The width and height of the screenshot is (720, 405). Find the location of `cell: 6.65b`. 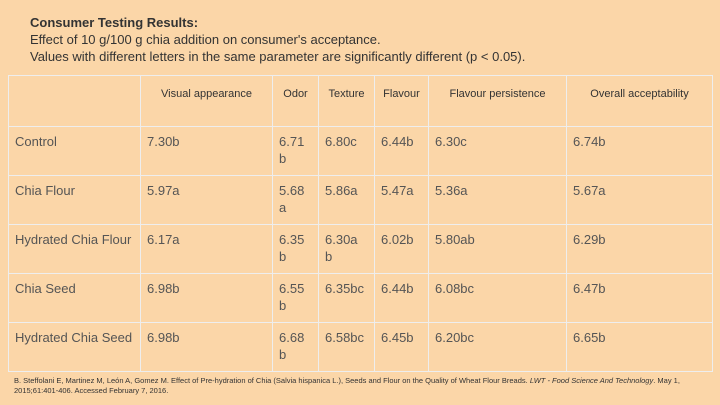

cell: 6.65b is located at coordinates (639, 347).